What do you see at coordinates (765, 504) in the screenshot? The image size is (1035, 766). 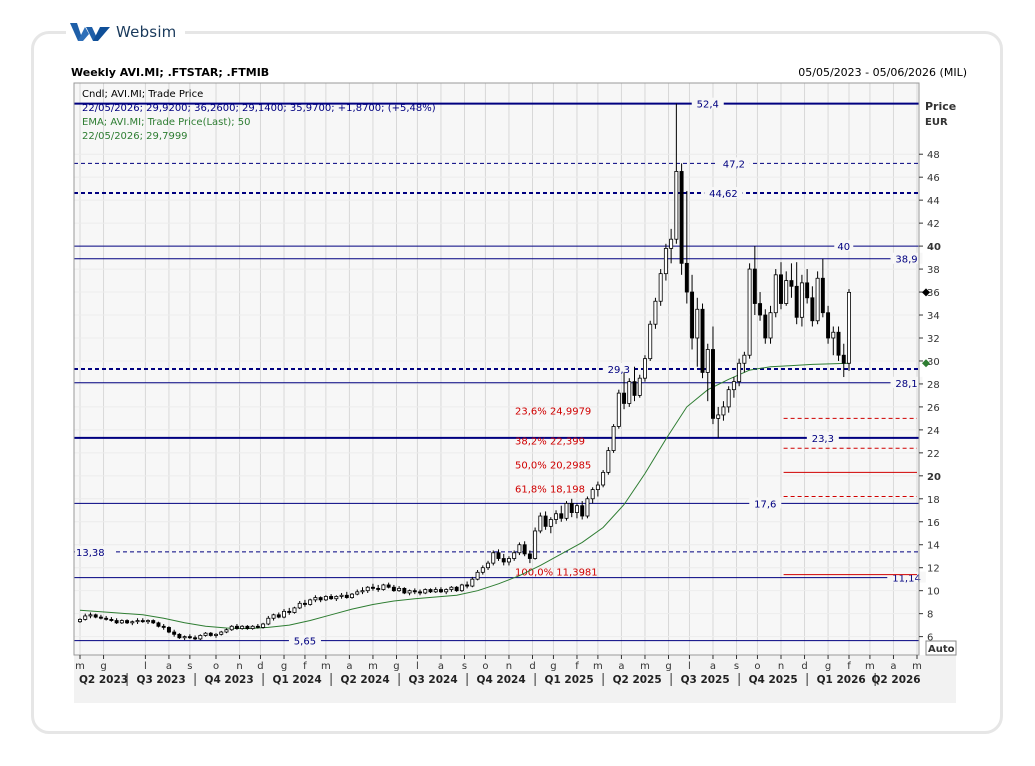 I see `level-label: 17,6` at bounding box center [765, 504].